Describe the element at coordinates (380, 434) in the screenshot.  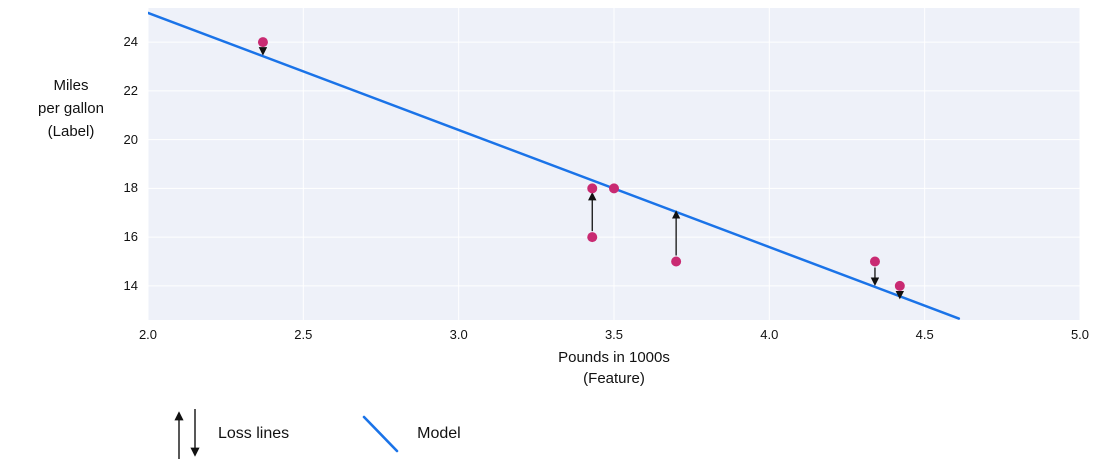
I see `model-line-icon` at that location.